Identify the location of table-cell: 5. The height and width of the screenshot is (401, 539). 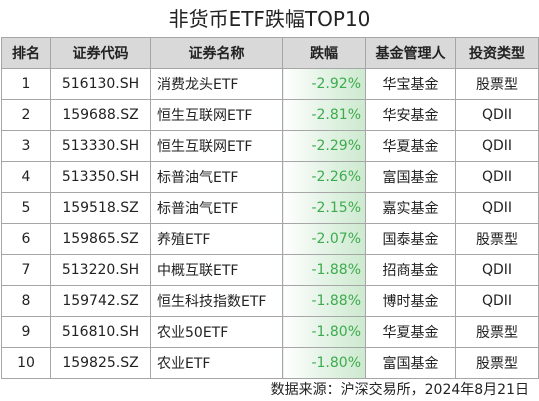
(26, 208).